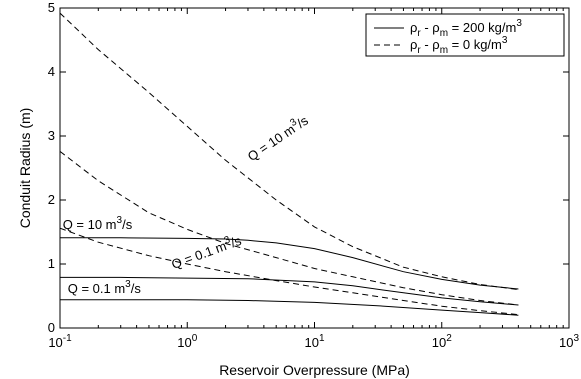 The image size is (581, 379). I want to click on legend-label: ρr - ρm = 200 kg/m3, so click(466, 28).